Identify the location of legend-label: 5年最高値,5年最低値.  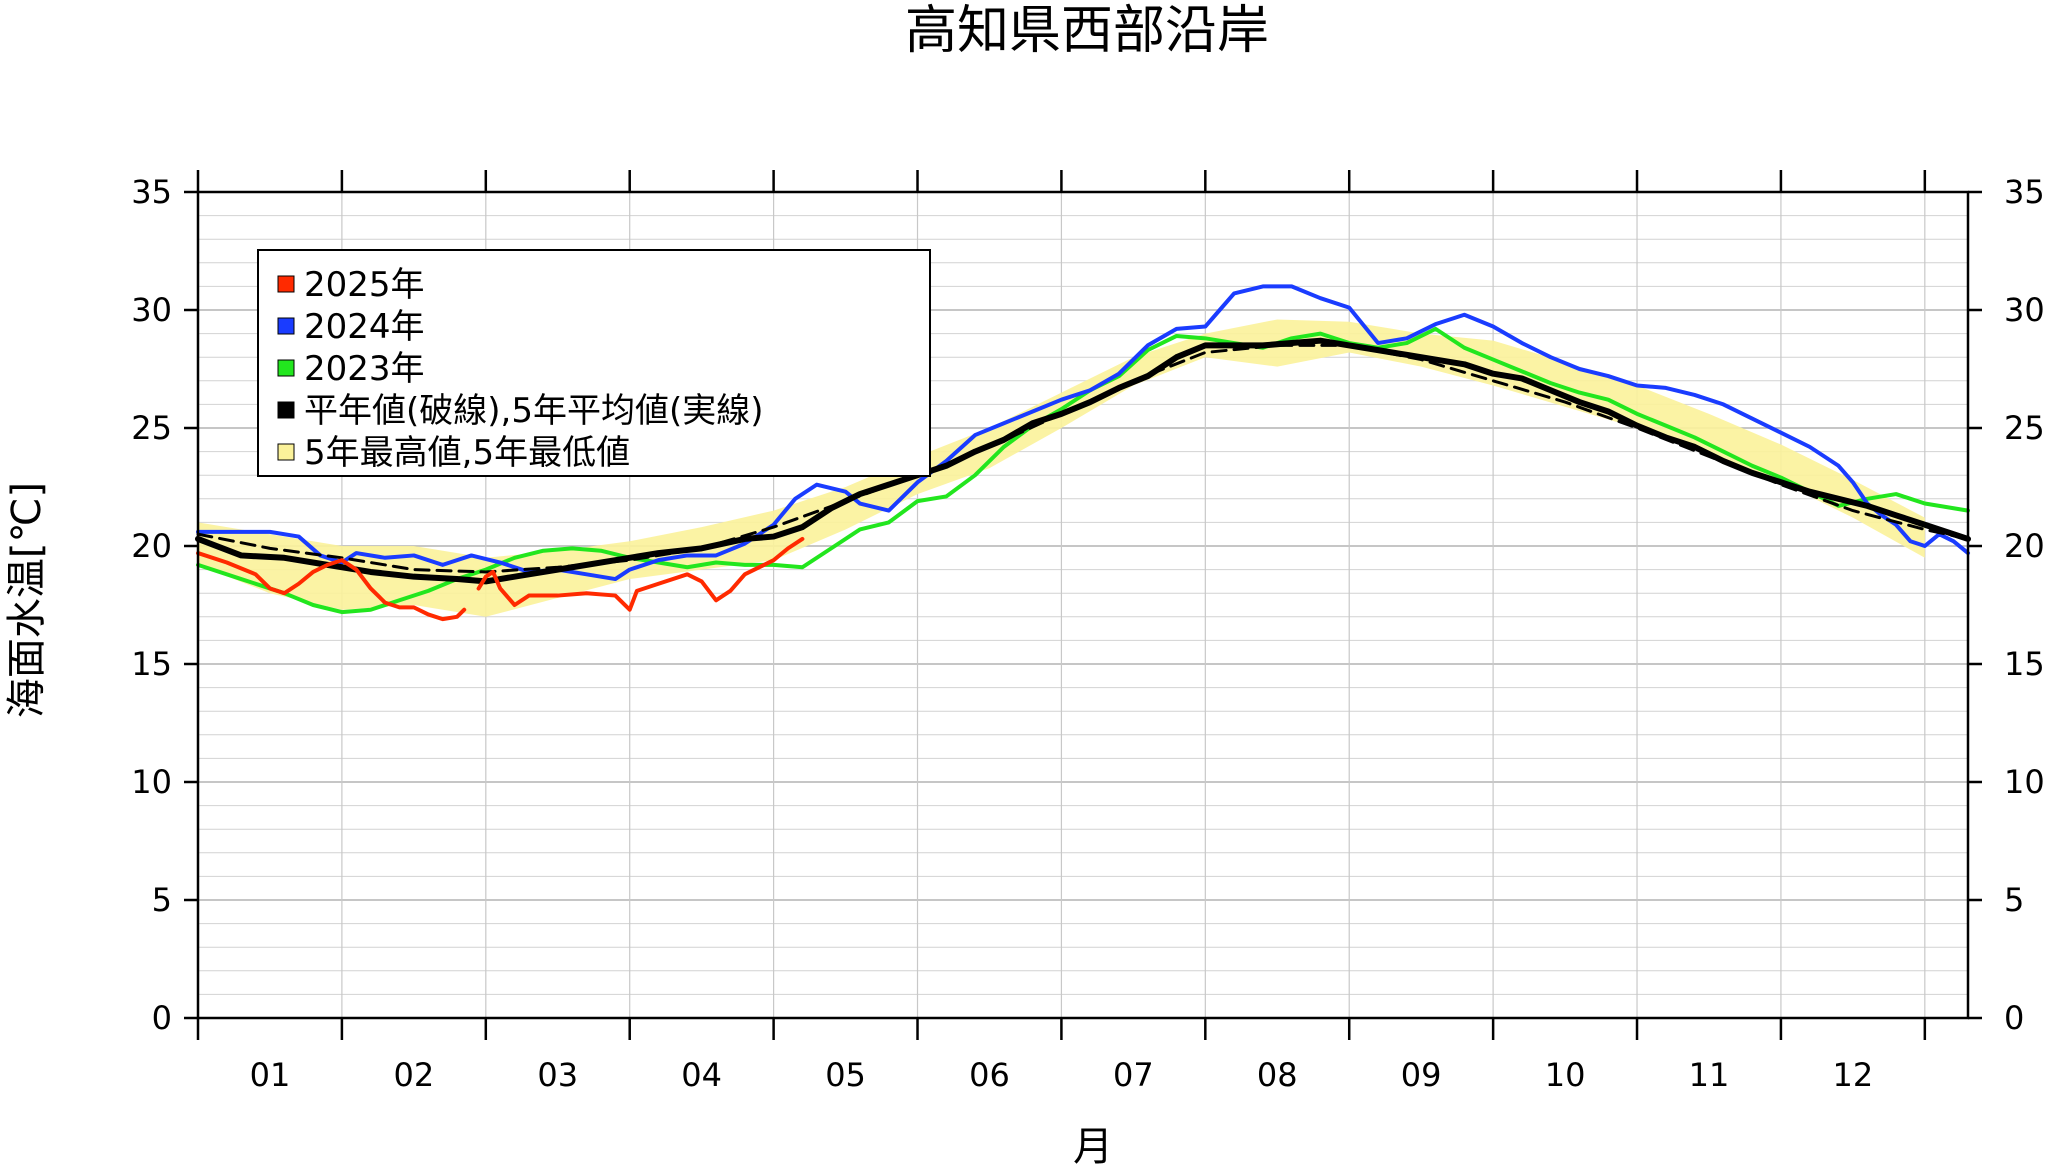
(467, 453).